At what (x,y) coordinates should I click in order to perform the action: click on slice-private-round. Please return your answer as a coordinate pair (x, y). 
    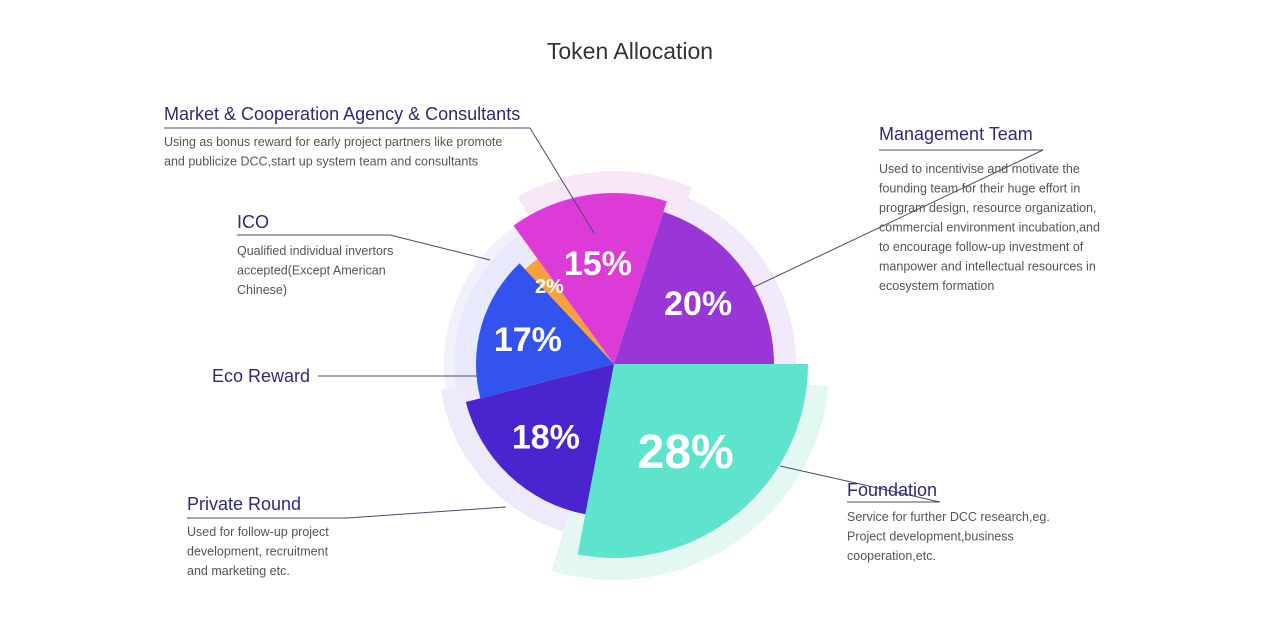
    Looking at the image, I should click on (539, 439).